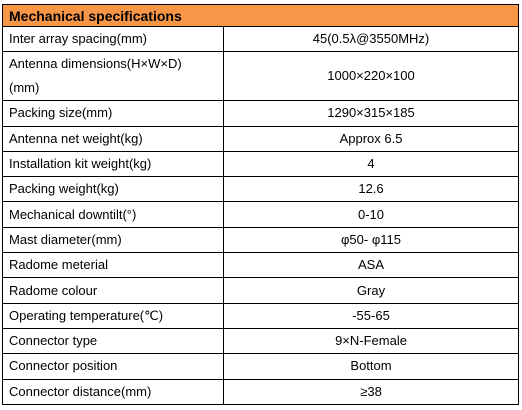 Image resolution: width=522 pixels, height=410 pixels. I want to click on row-label: Antenna net weight(kg), so click(113, 138).